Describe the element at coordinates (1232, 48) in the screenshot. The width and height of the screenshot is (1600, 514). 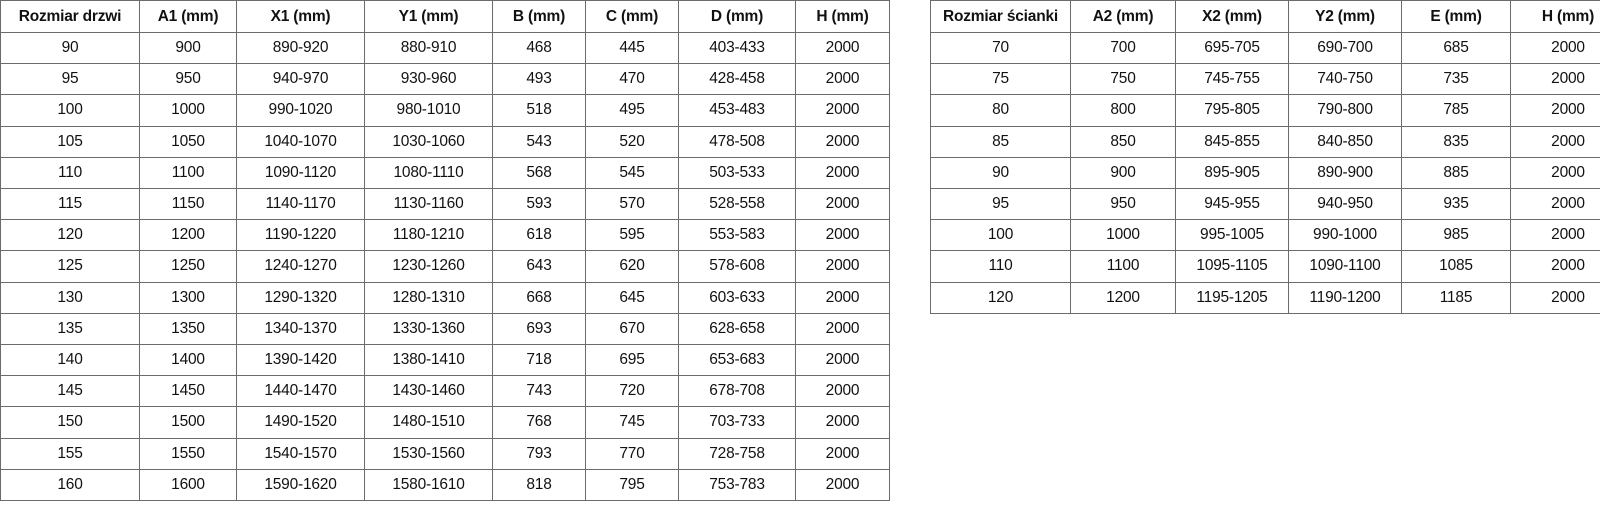
I see `table-cell: 695-705` at that location.